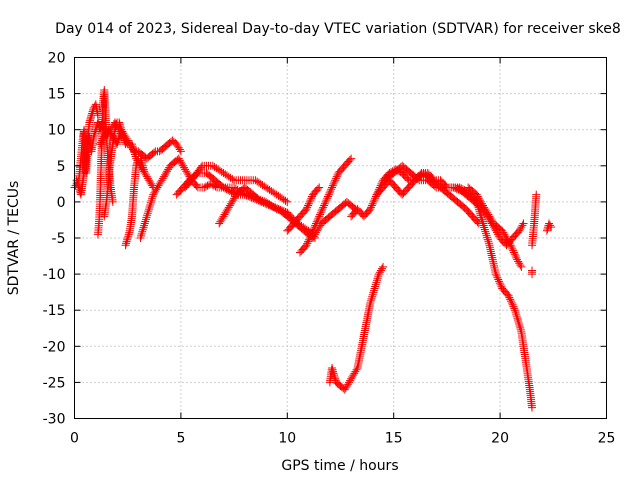 The height and width of the screenshot is (480, 640). I want to click on y-tick-label: 0, so click(61, 203).